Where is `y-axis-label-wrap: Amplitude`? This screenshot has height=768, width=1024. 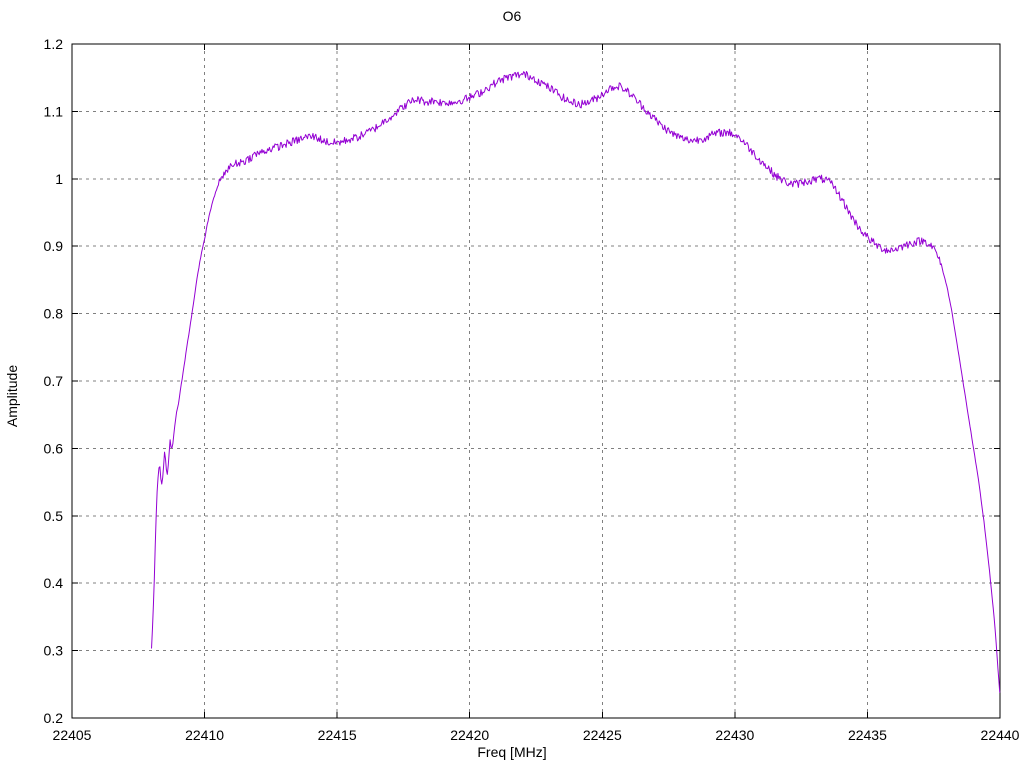 y-axis-label-wrap: Amplitude is located at coordinates (12, 400).